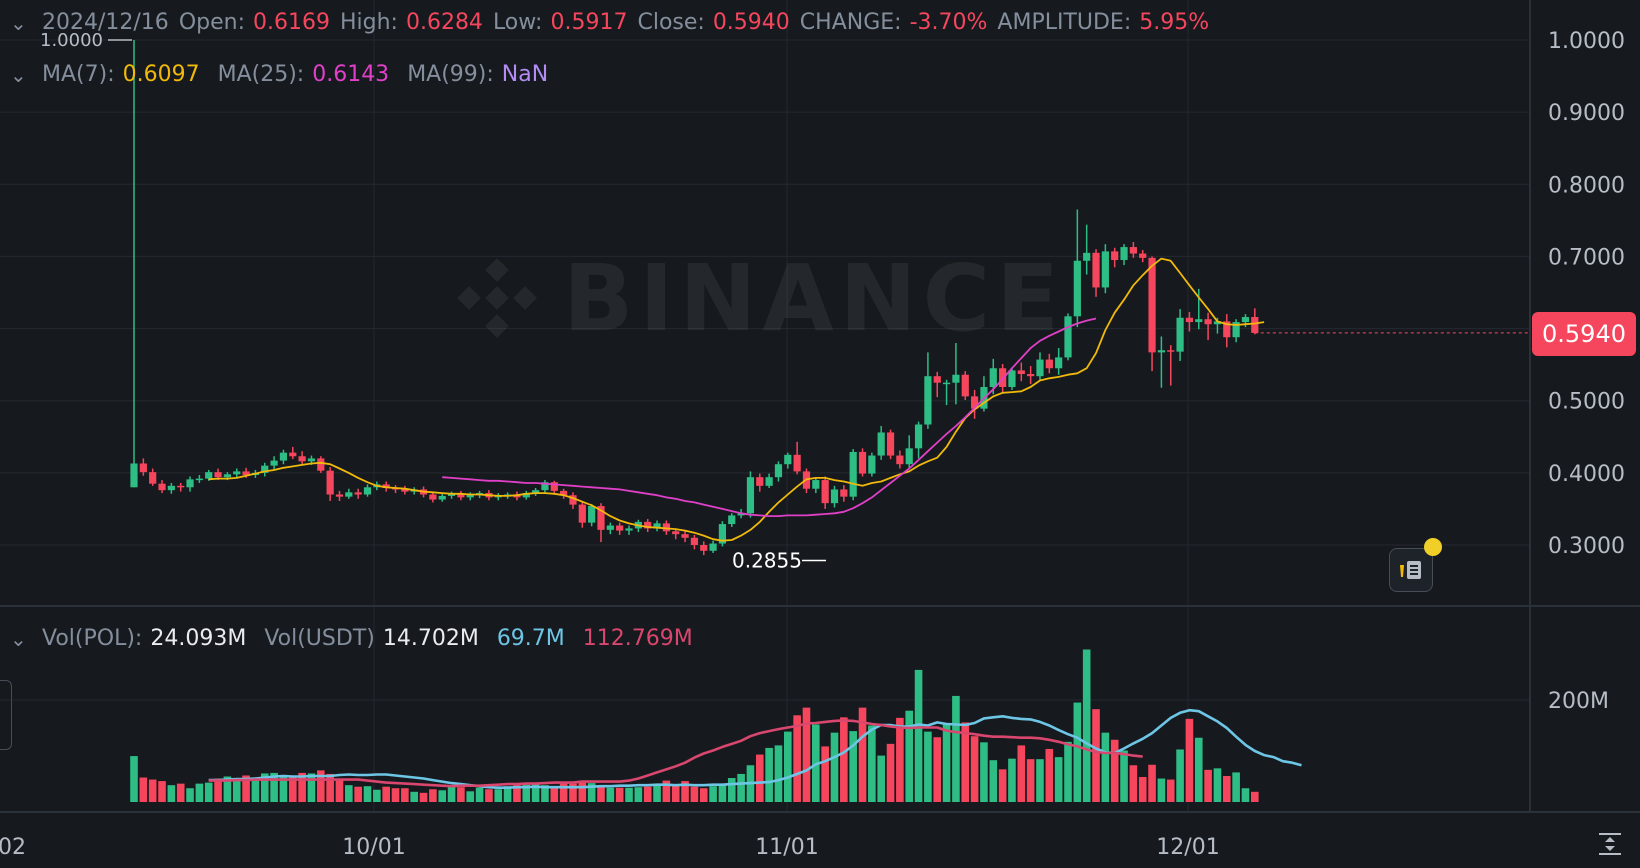  I want to click on side-panel-handle, so click(6, 715).